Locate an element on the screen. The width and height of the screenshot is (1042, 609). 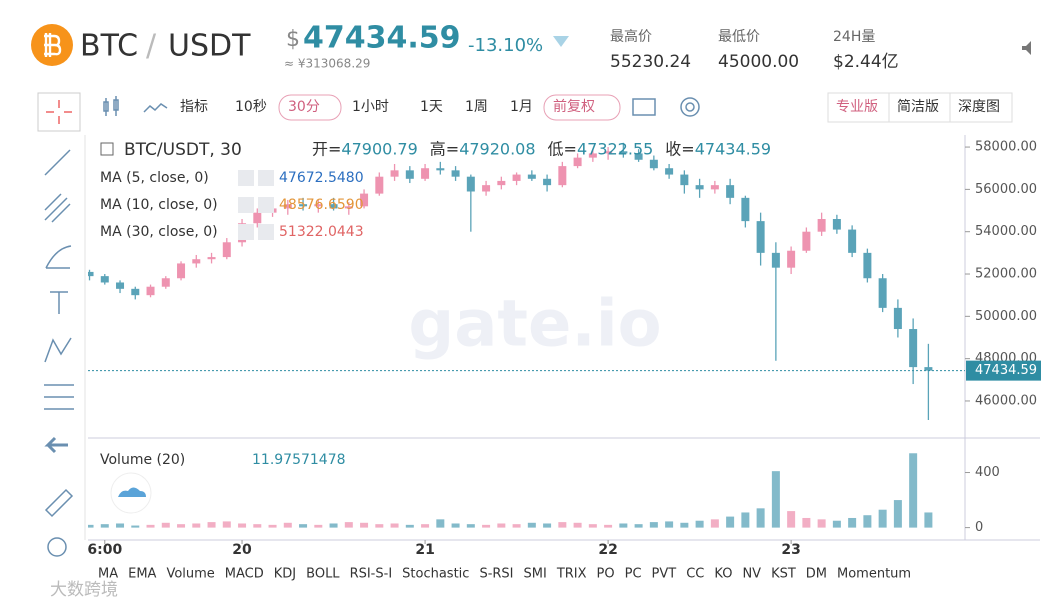
down-arrow is located at coordinates (561, 41).